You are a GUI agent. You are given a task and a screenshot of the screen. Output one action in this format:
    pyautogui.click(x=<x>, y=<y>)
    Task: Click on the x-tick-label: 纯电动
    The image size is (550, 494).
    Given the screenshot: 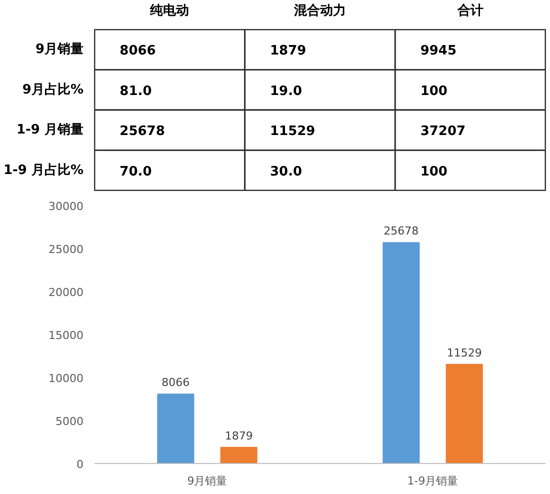 What is the action you would take?
    pyautogui.click(x=169, y=11)
    